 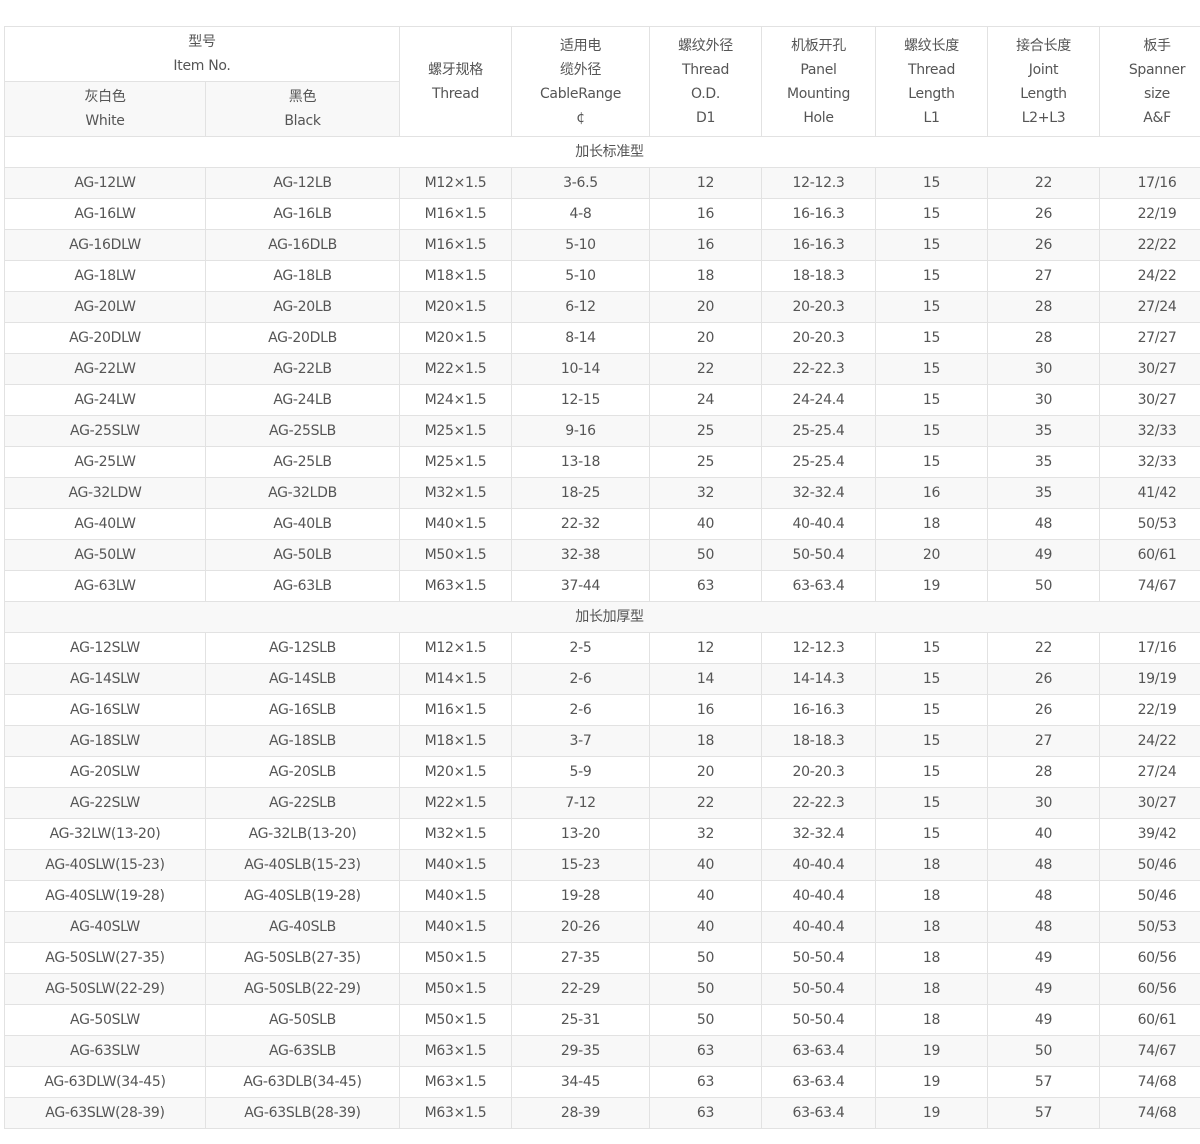 I want to click on header-joint-length: 接合长度 Joint Length L2+L3, so click(x=1044, y=81).